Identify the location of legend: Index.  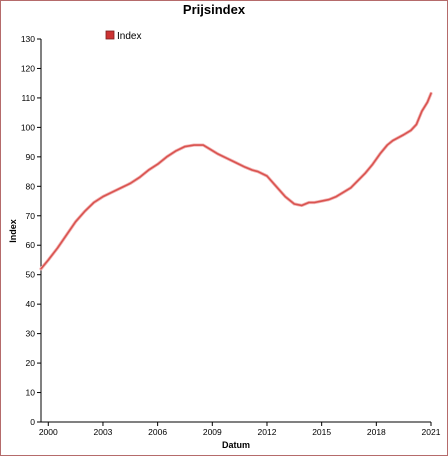
(123, 36).